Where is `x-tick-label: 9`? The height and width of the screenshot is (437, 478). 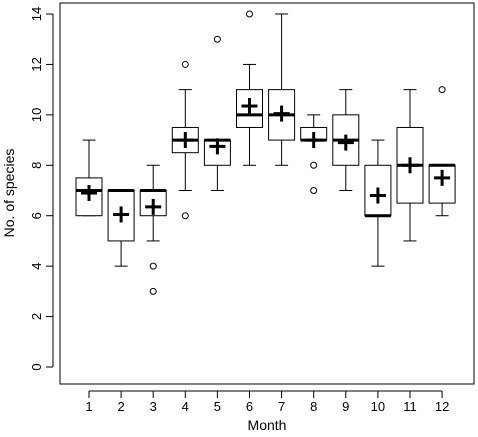 x-tick-label: 9 is located at coordinates (345, 406).